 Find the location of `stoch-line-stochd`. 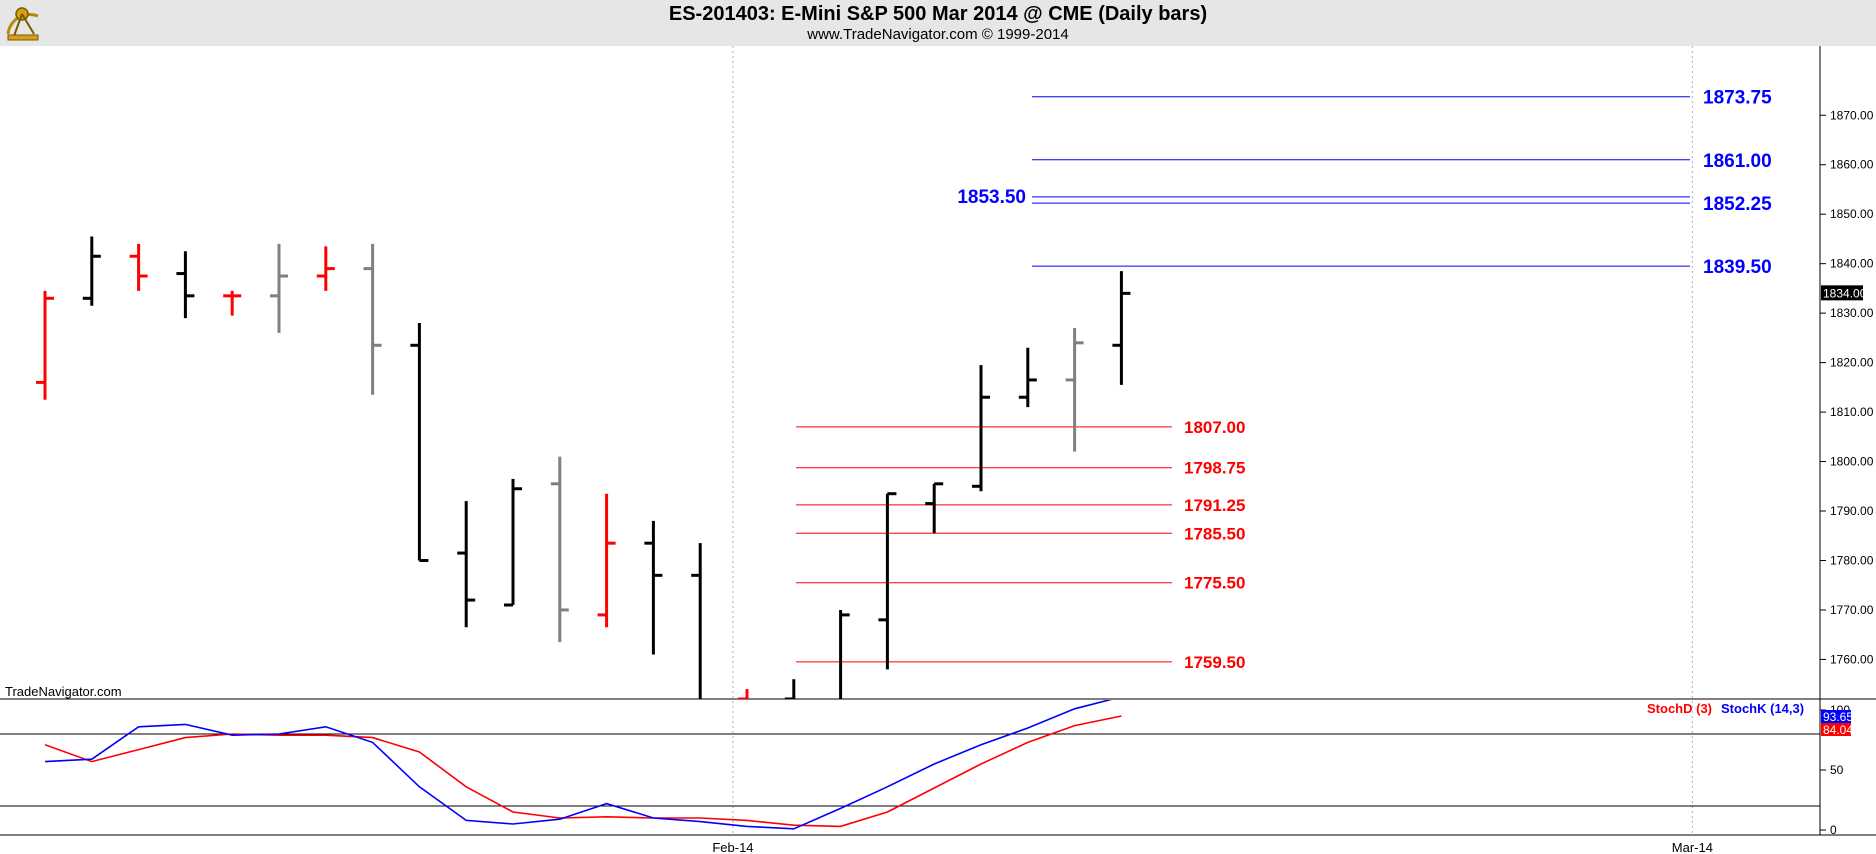

stoch-line-stochd is located at coordinates (583, 771).